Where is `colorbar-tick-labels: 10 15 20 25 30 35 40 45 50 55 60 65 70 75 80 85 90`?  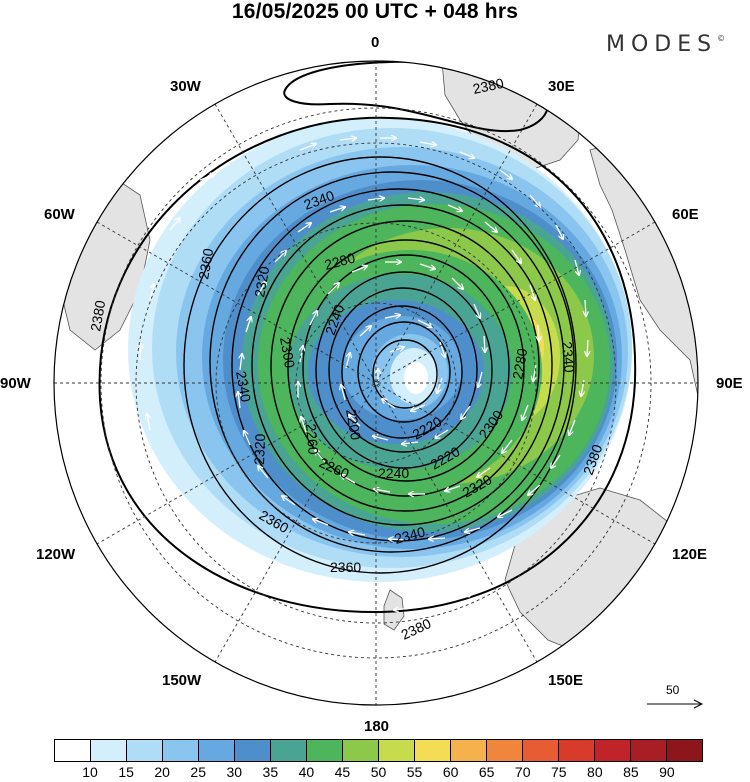 colorbar-tick-labels: 10 15 20 25 30 35 40 45 50 55 60 65 70 75 80 85 90 is located at coordinates (378, 773).